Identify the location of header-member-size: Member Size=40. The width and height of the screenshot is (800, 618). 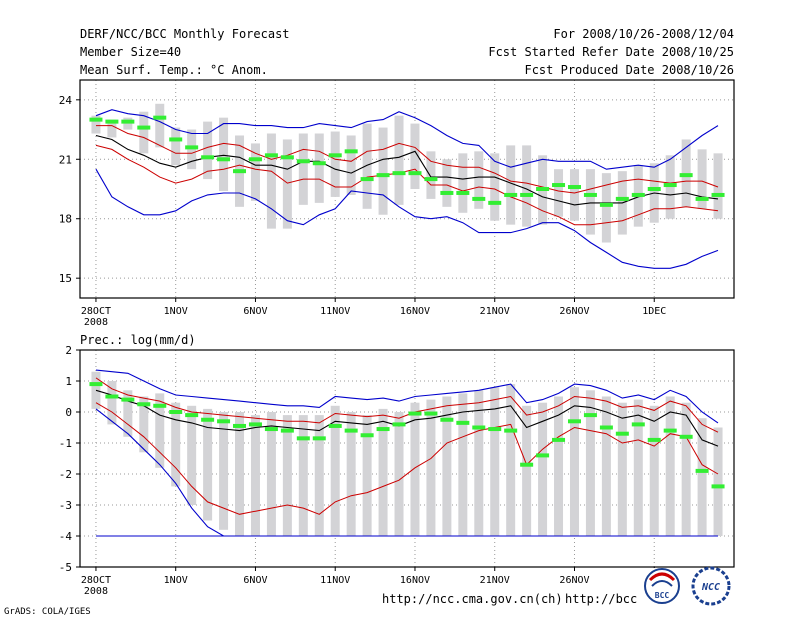
(130, 52).